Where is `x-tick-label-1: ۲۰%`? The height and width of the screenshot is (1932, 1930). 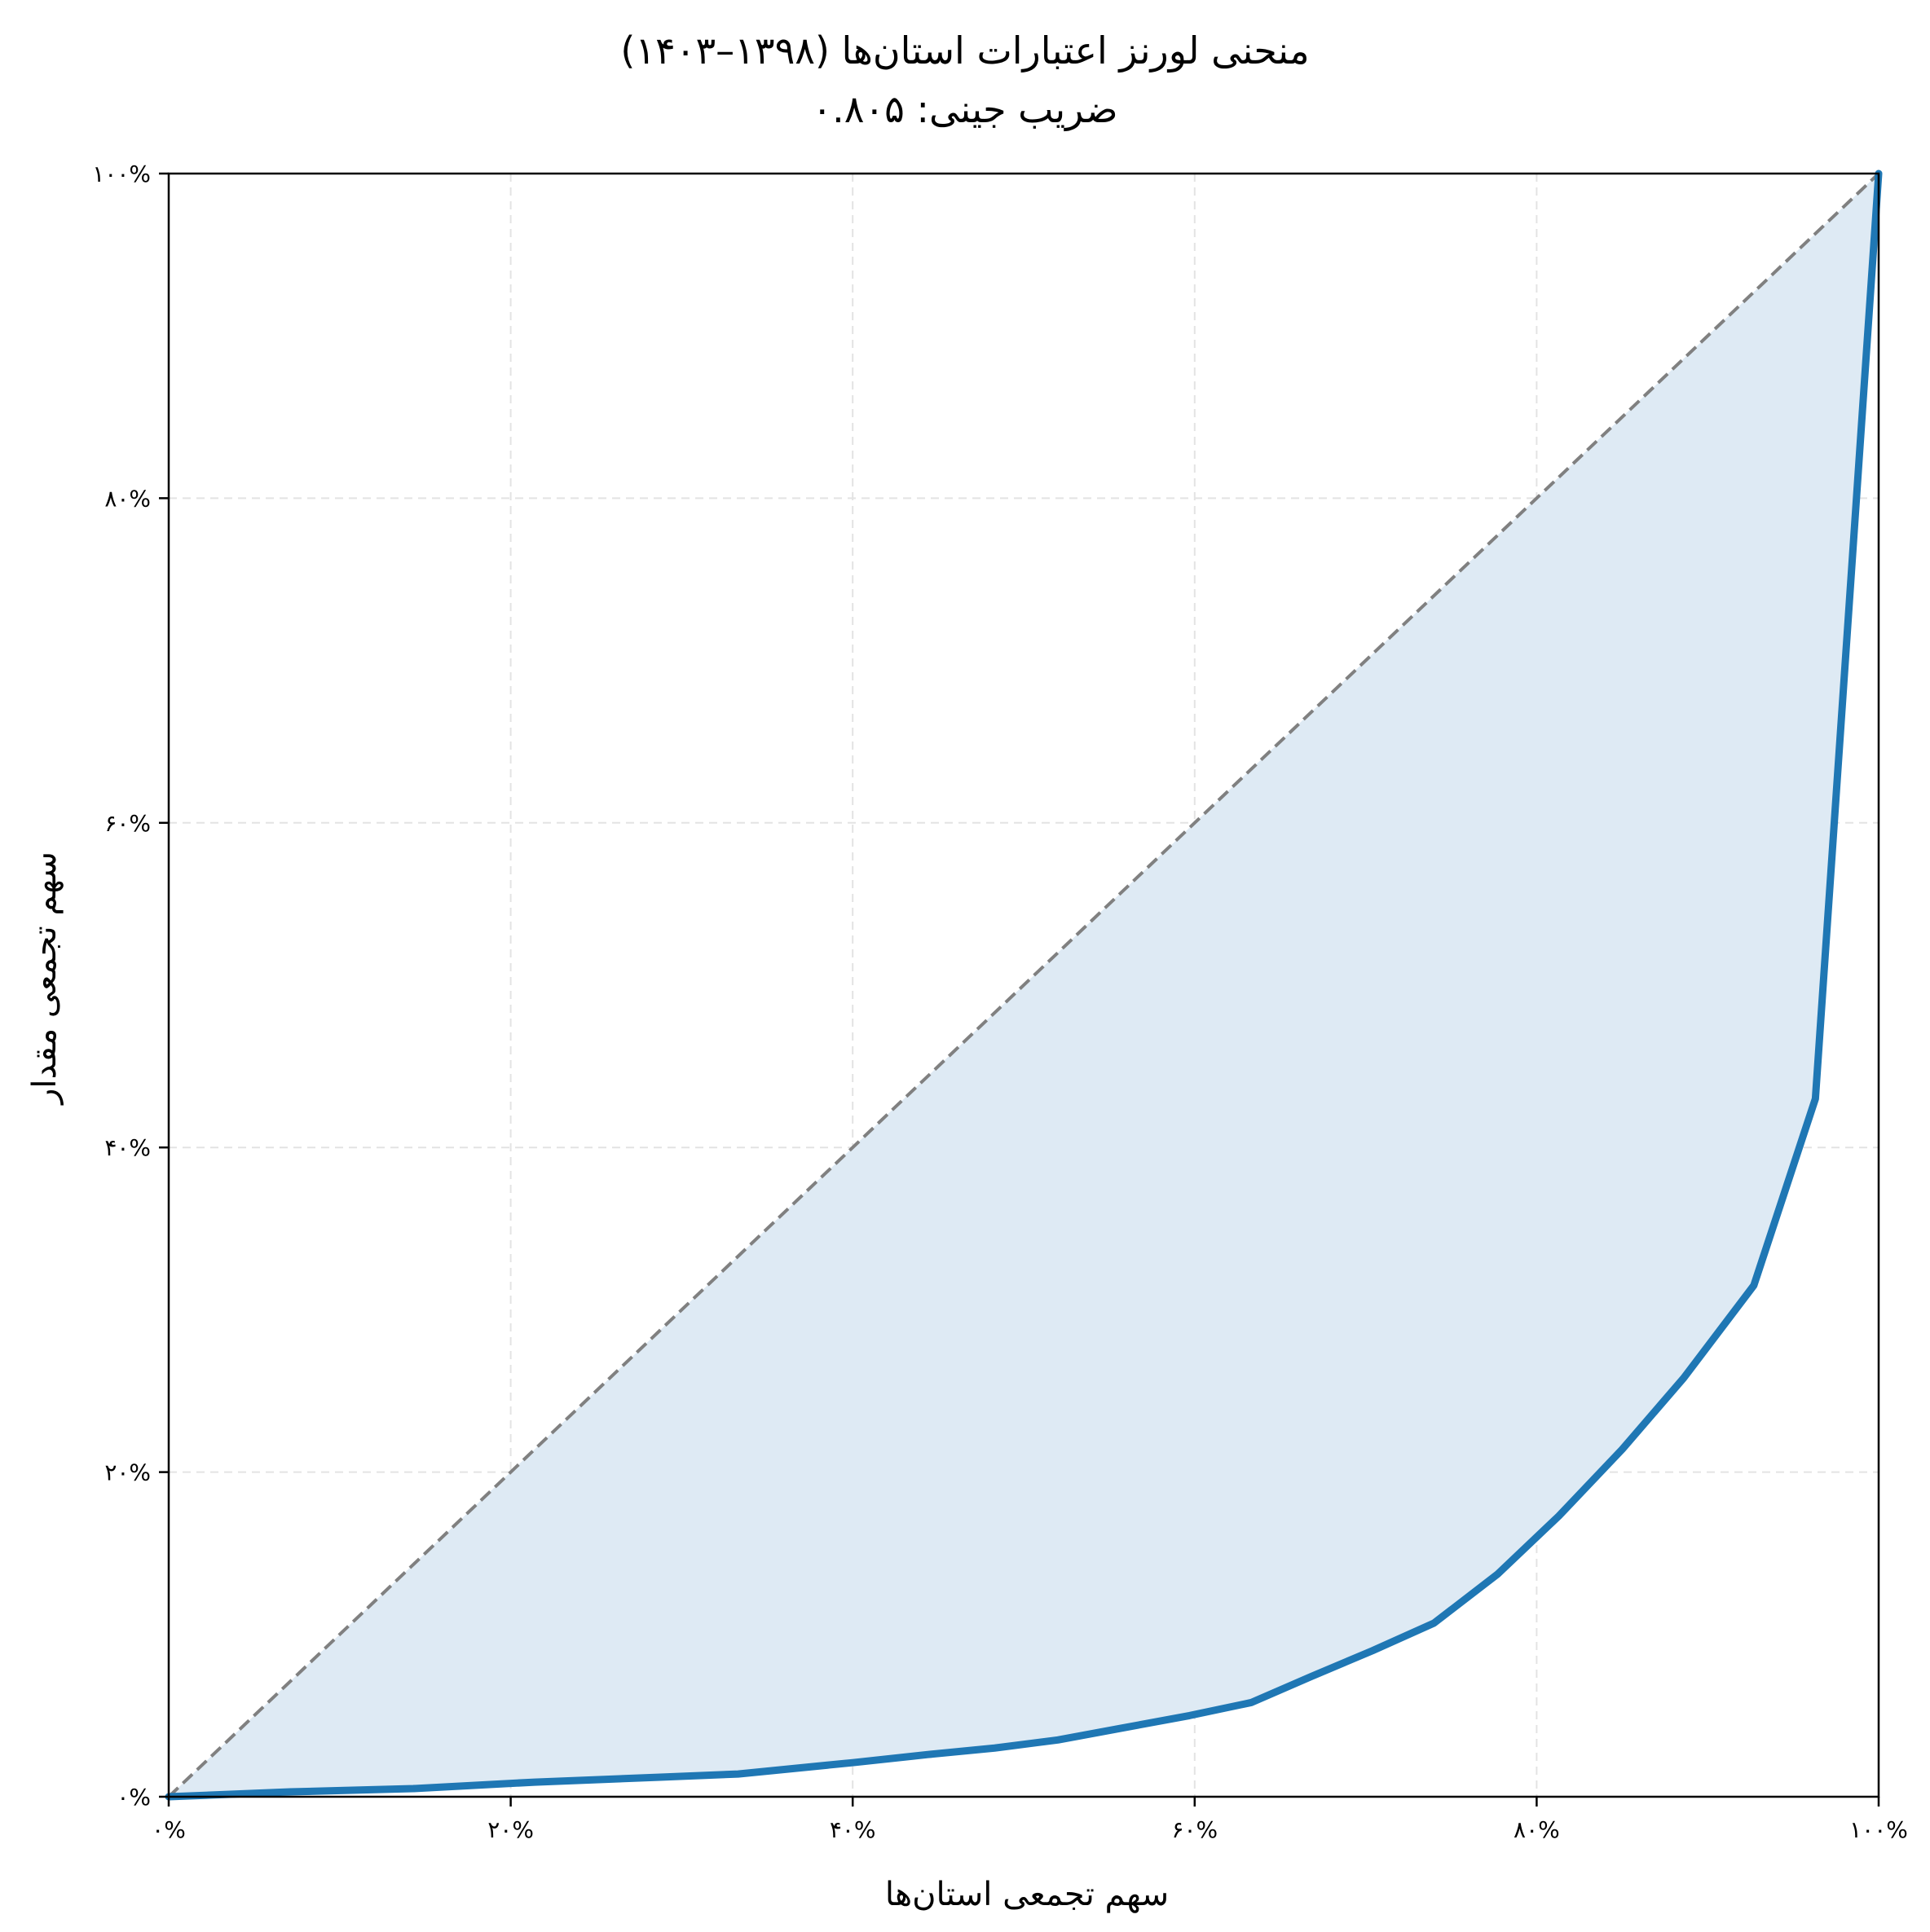 x-tick-label-1: ۲۰% is located at coordinates (510, 1829).